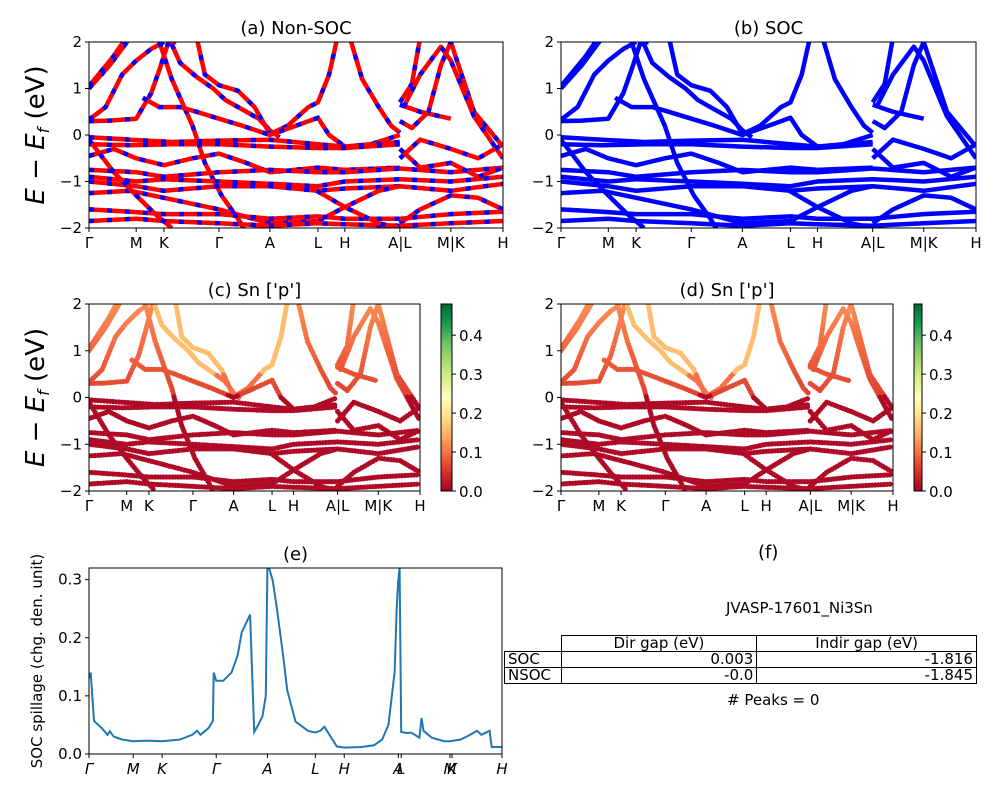 The image size is (1000, 800). Describe the element at coordinates (446, 397) in the screenshot. I see `colorbar` at that location.